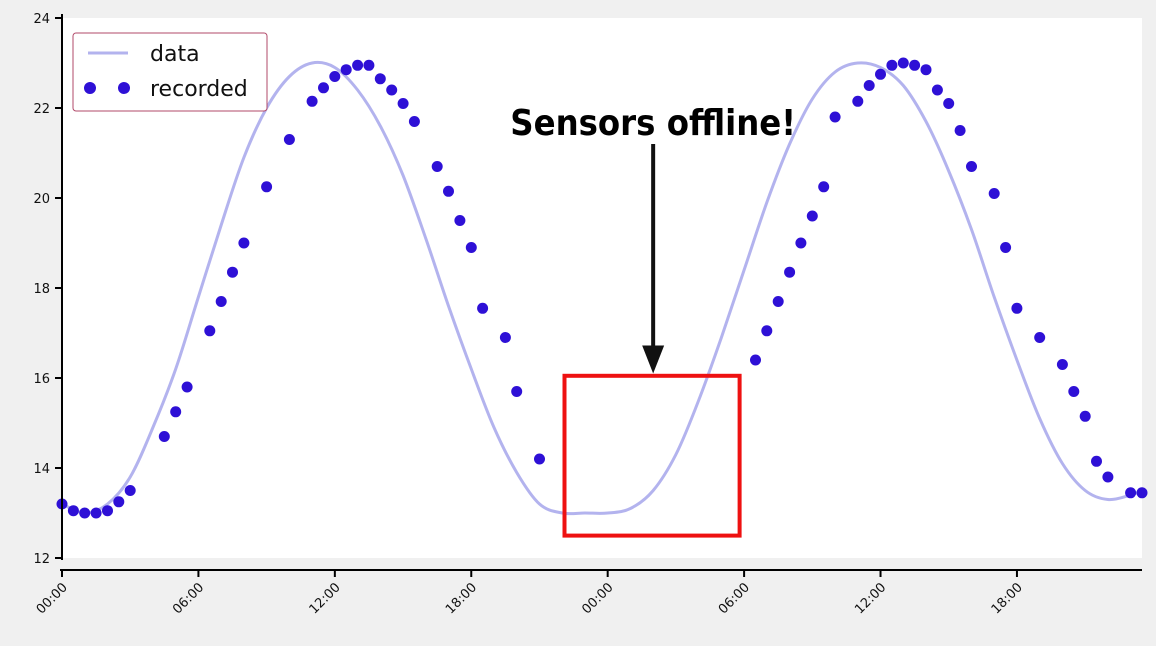 Image resolution: width=1156 pixels, height=646 pixels. Describe the element at coordinates (653, 123) in the screenshot. I see `annotation-sensors-offline: Sensors offline!` at that location.